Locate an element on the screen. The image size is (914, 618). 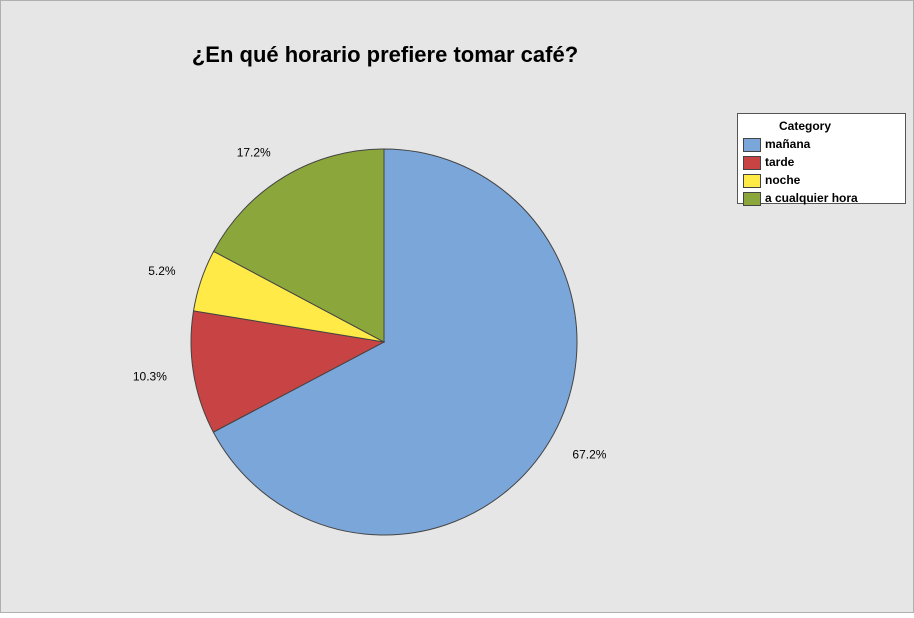
legend-label: mañana is located at coordinates (788, 144).